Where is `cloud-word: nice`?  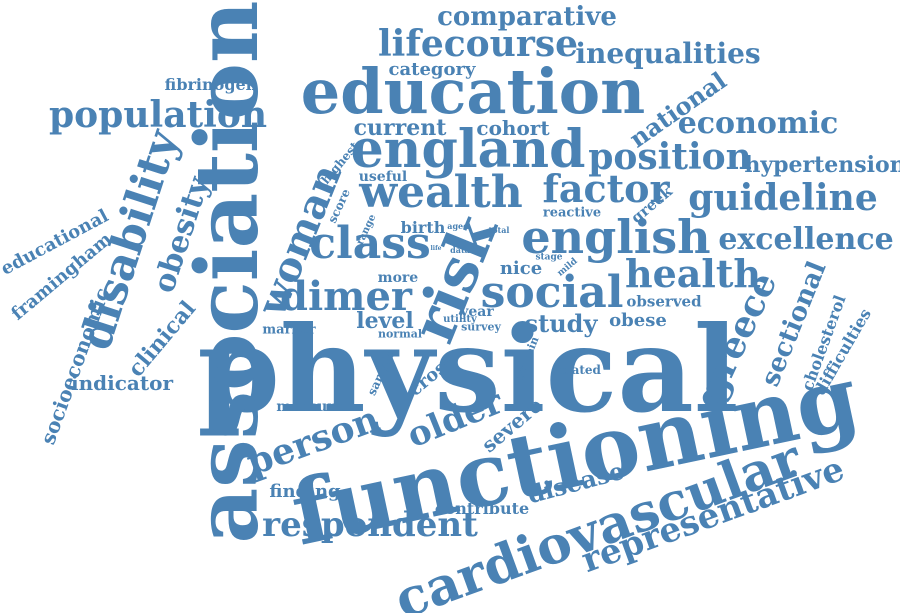 cloud-word: nice is located at coordinates (521, 268).